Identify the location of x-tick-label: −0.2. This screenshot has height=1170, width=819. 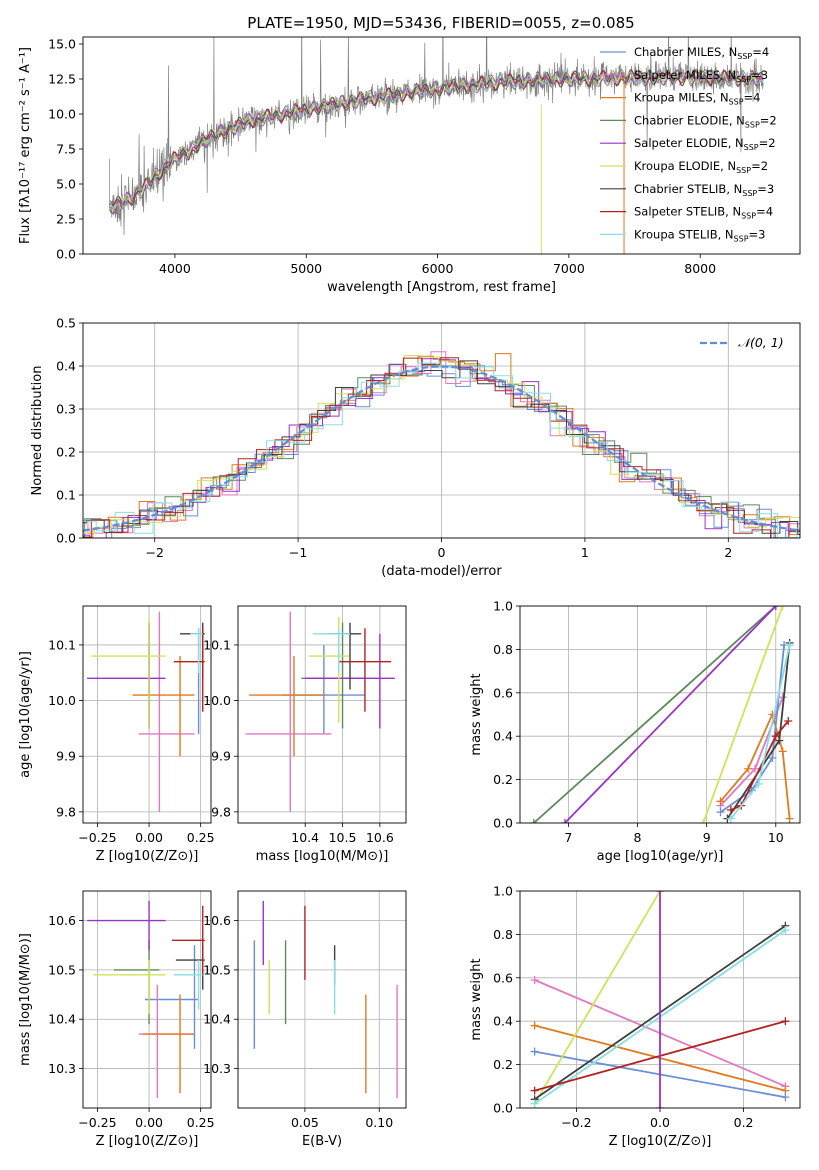
(576, 1122).